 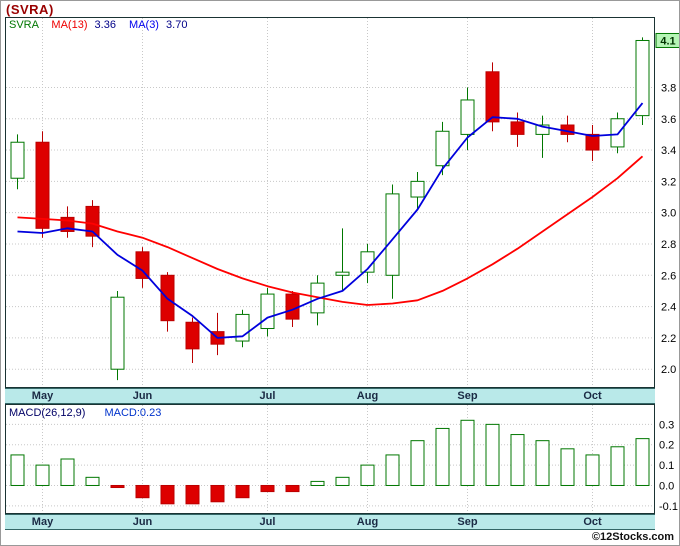 I want to click on svg-text: 4.1, so click(x=667, y=41).